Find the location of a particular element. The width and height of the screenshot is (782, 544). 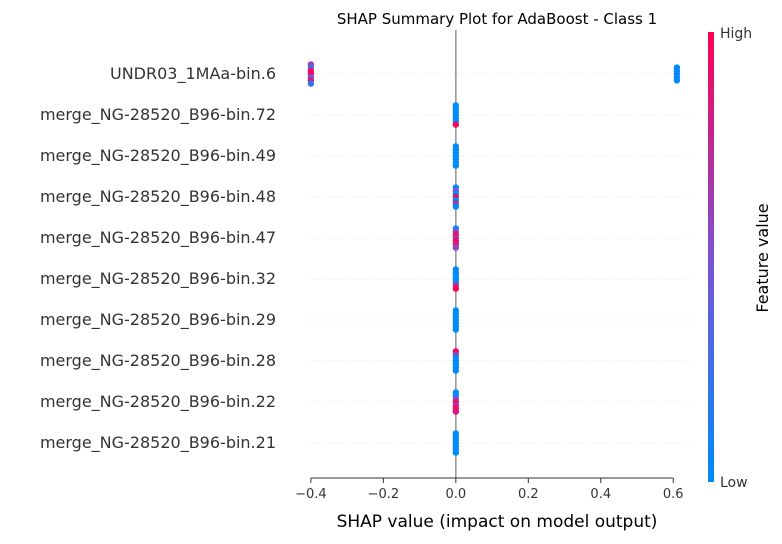

colorbar-low-label: Low is located at coordinates (734, 483).